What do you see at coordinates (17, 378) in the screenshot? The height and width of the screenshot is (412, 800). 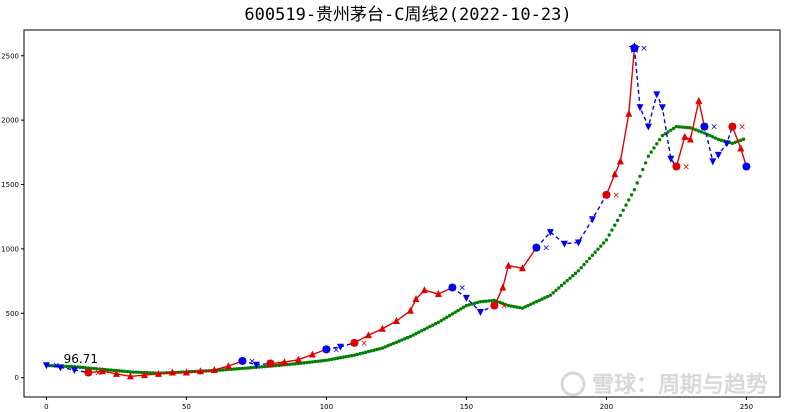 I see `y-tick-label: 0` at bounding box center [17, 378].